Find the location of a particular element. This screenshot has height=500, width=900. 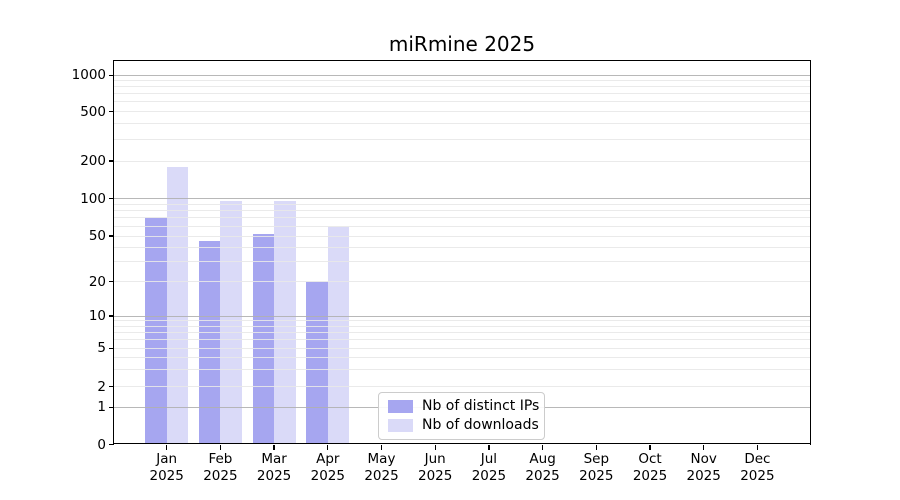

legend-item-downloads: Nb of downloads is located at coordinates (461, 425).